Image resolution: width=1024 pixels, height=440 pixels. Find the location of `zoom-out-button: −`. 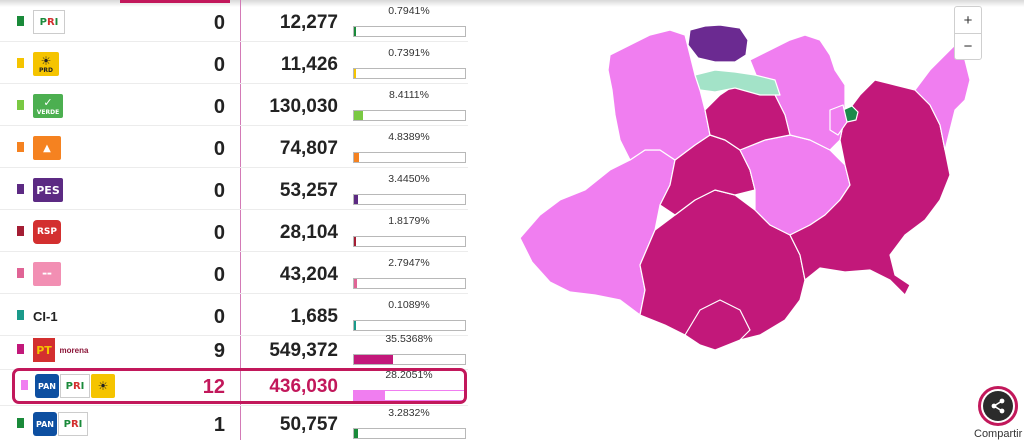

zoom-out-button: − is located at coordinates (968, 46).